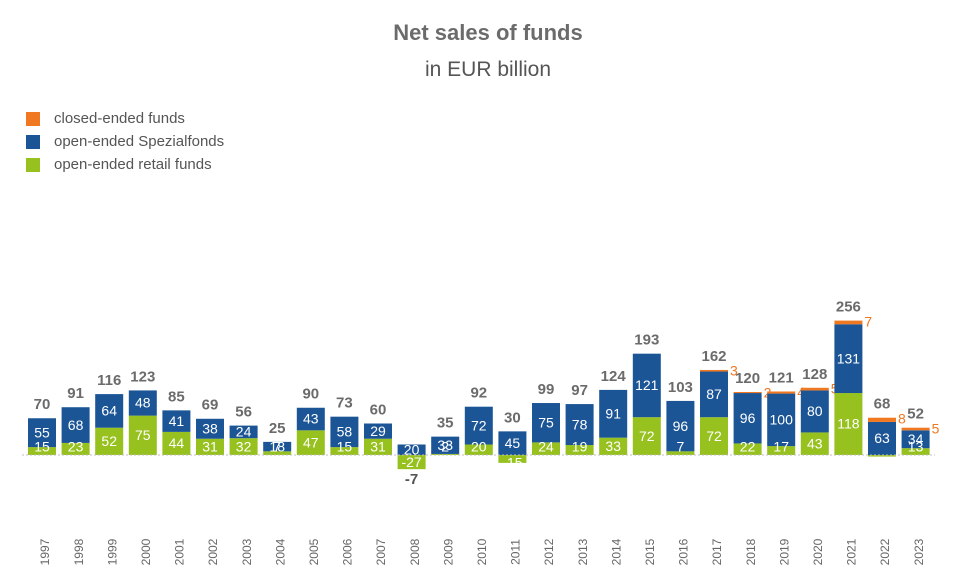 This screenshot has height=577, width=960. I want to click on data-label-spezialfonds: 43, so click(311, 419).